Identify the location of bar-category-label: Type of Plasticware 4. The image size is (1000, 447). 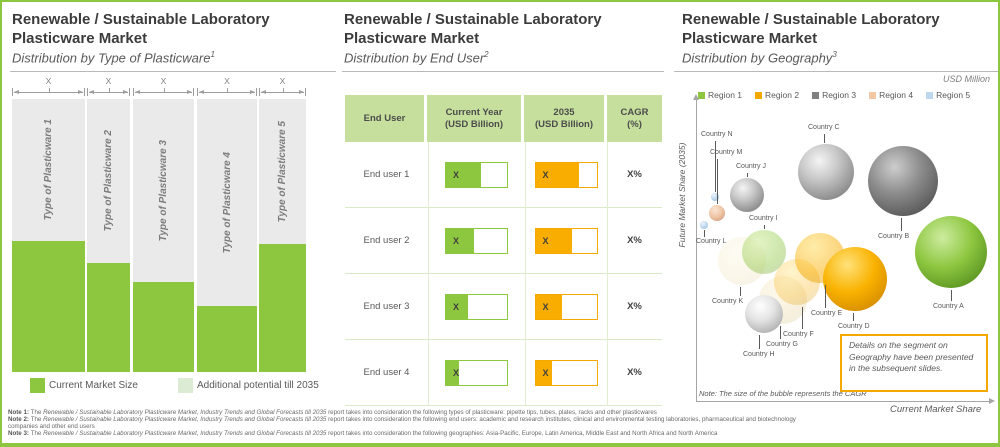
(227, 202).